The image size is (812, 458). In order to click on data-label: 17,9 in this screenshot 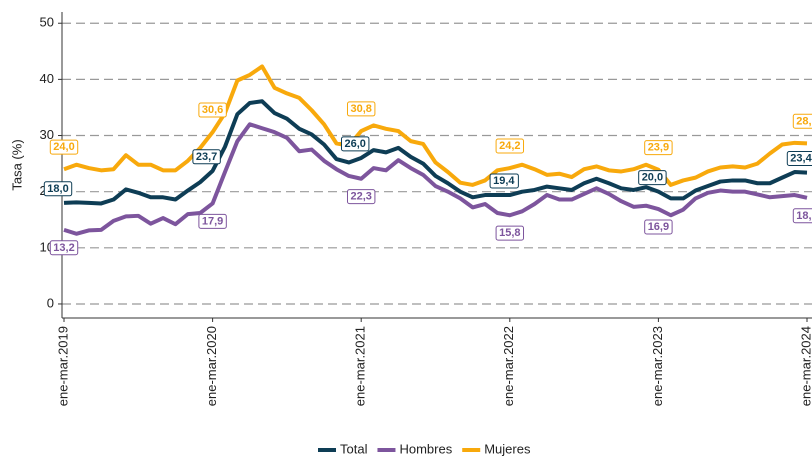, I will do `click(212, 221)`.